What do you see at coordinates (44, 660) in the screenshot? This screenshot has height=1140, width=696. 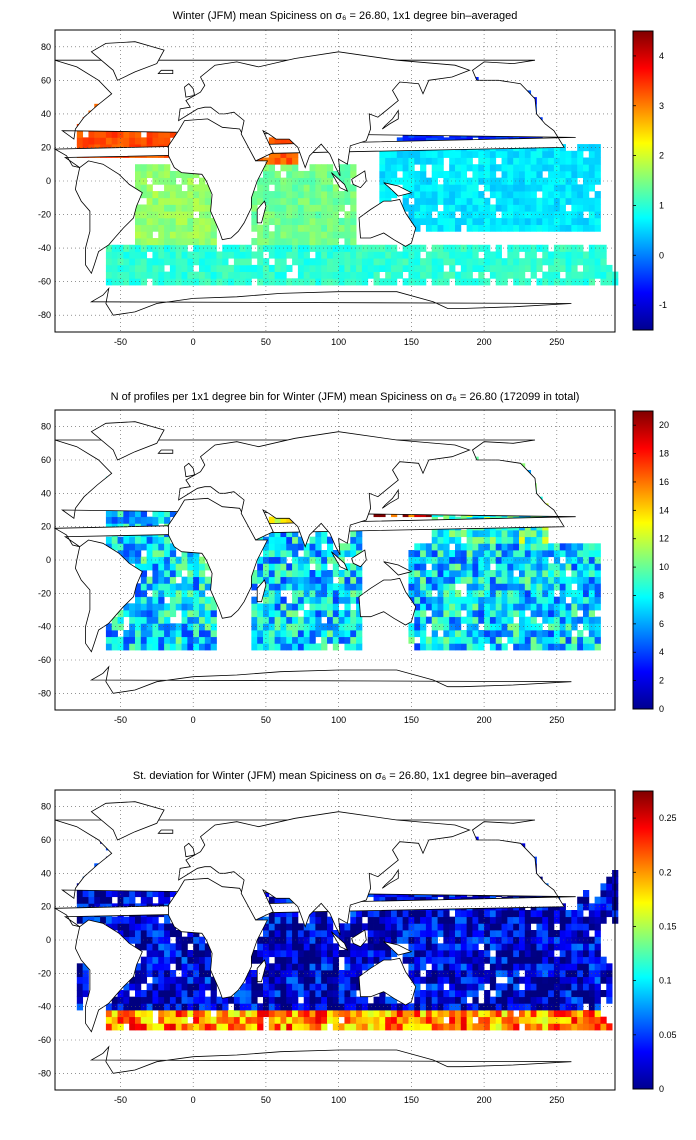 I see `y-tick-label: -60` at bounding box center [44, 660].